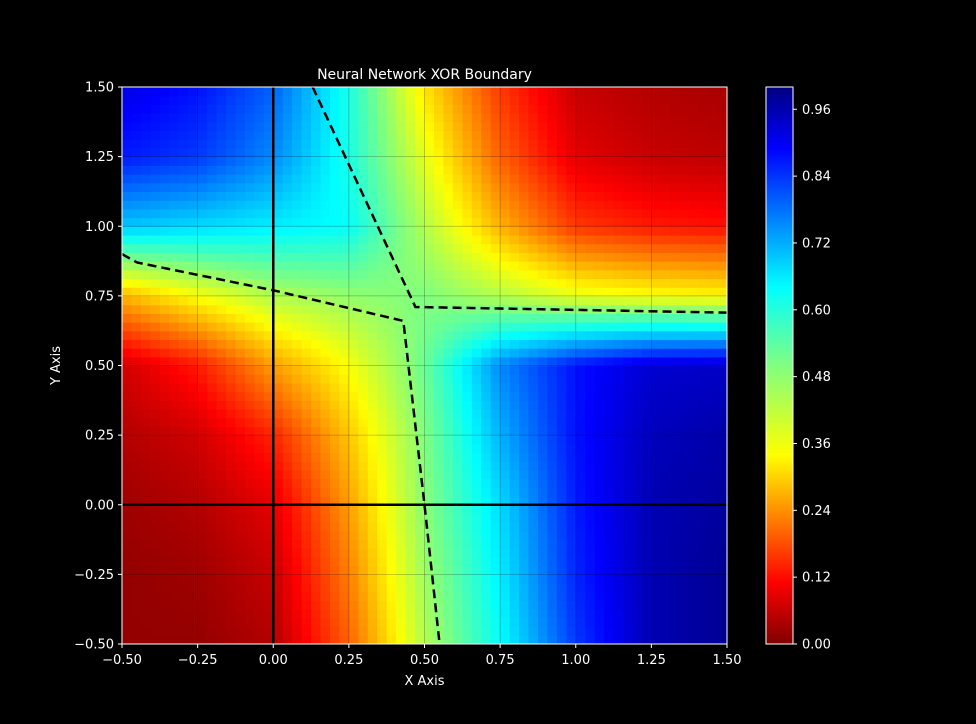 The image size is (976, 724). Describe the element at coordinates (99, 227) in the screenshot. I see `y-tick-label: 1.00` at that location.